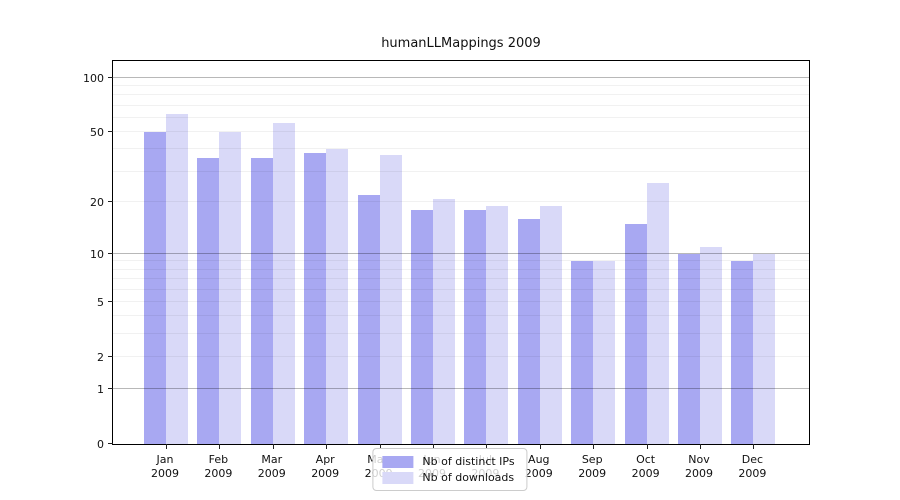 This screenshot has width=900, height=500. What do you see at coordinates (398, 461) in the screenshot?
I see `legend-swatch-distinct-ips` at bounding box center [398, 461].